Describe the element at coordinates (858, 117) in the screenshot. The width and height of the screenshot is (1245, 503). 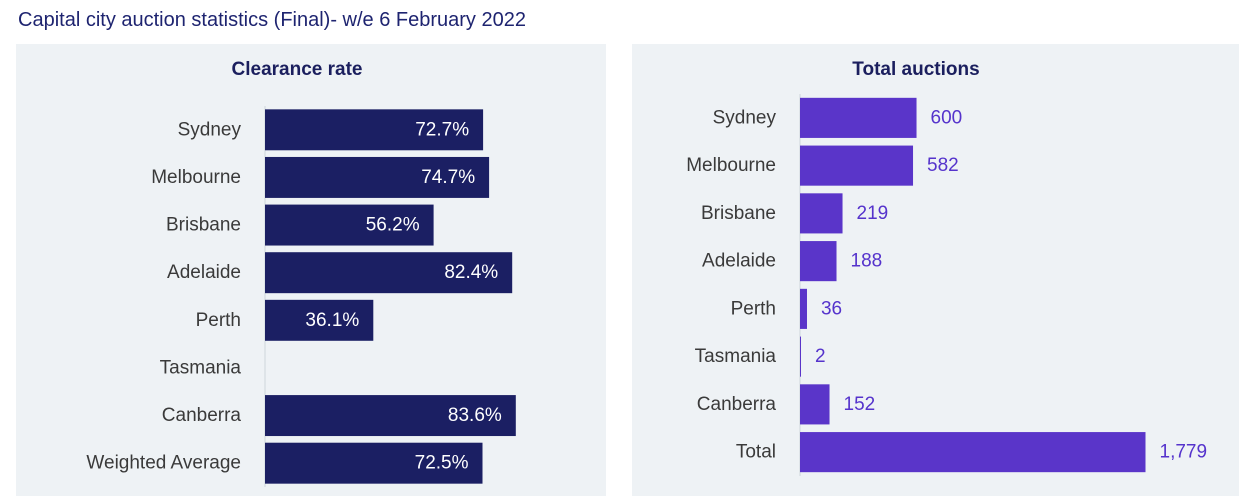
I see `auctions-bar-sydney` at that location.